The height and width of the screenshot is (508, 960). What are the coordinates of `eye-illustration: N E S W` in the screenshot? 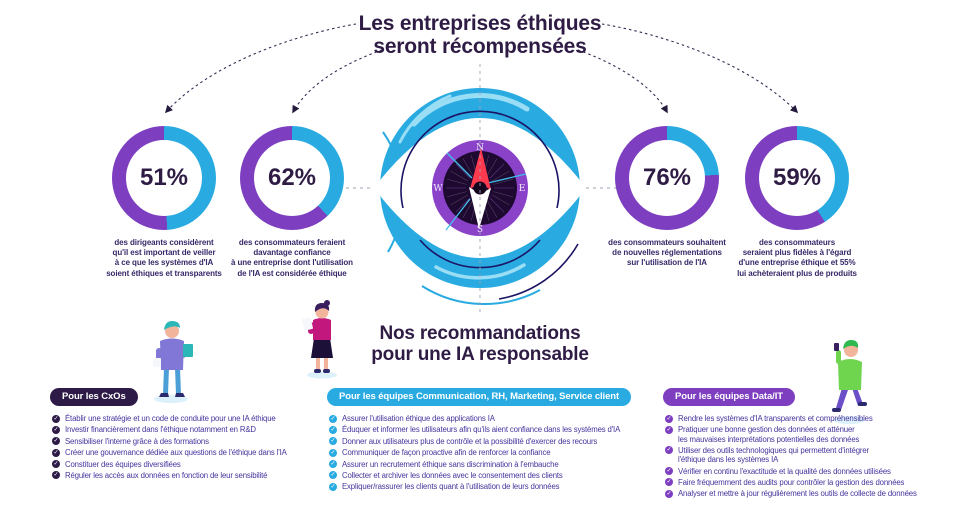 It's located at (482, 188).